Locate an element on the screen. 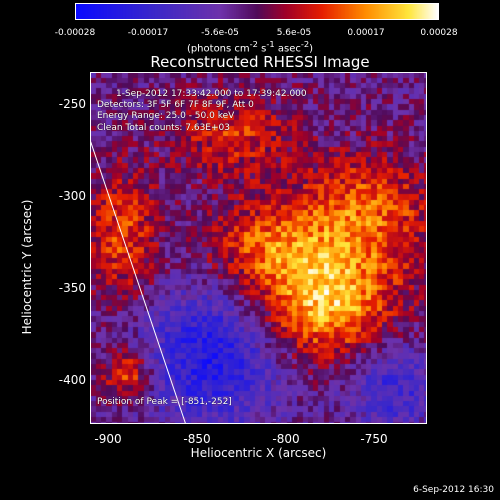 This screenshot has width=500, height=500. x-tick-label: -900 is located at coordinates (108, 439).